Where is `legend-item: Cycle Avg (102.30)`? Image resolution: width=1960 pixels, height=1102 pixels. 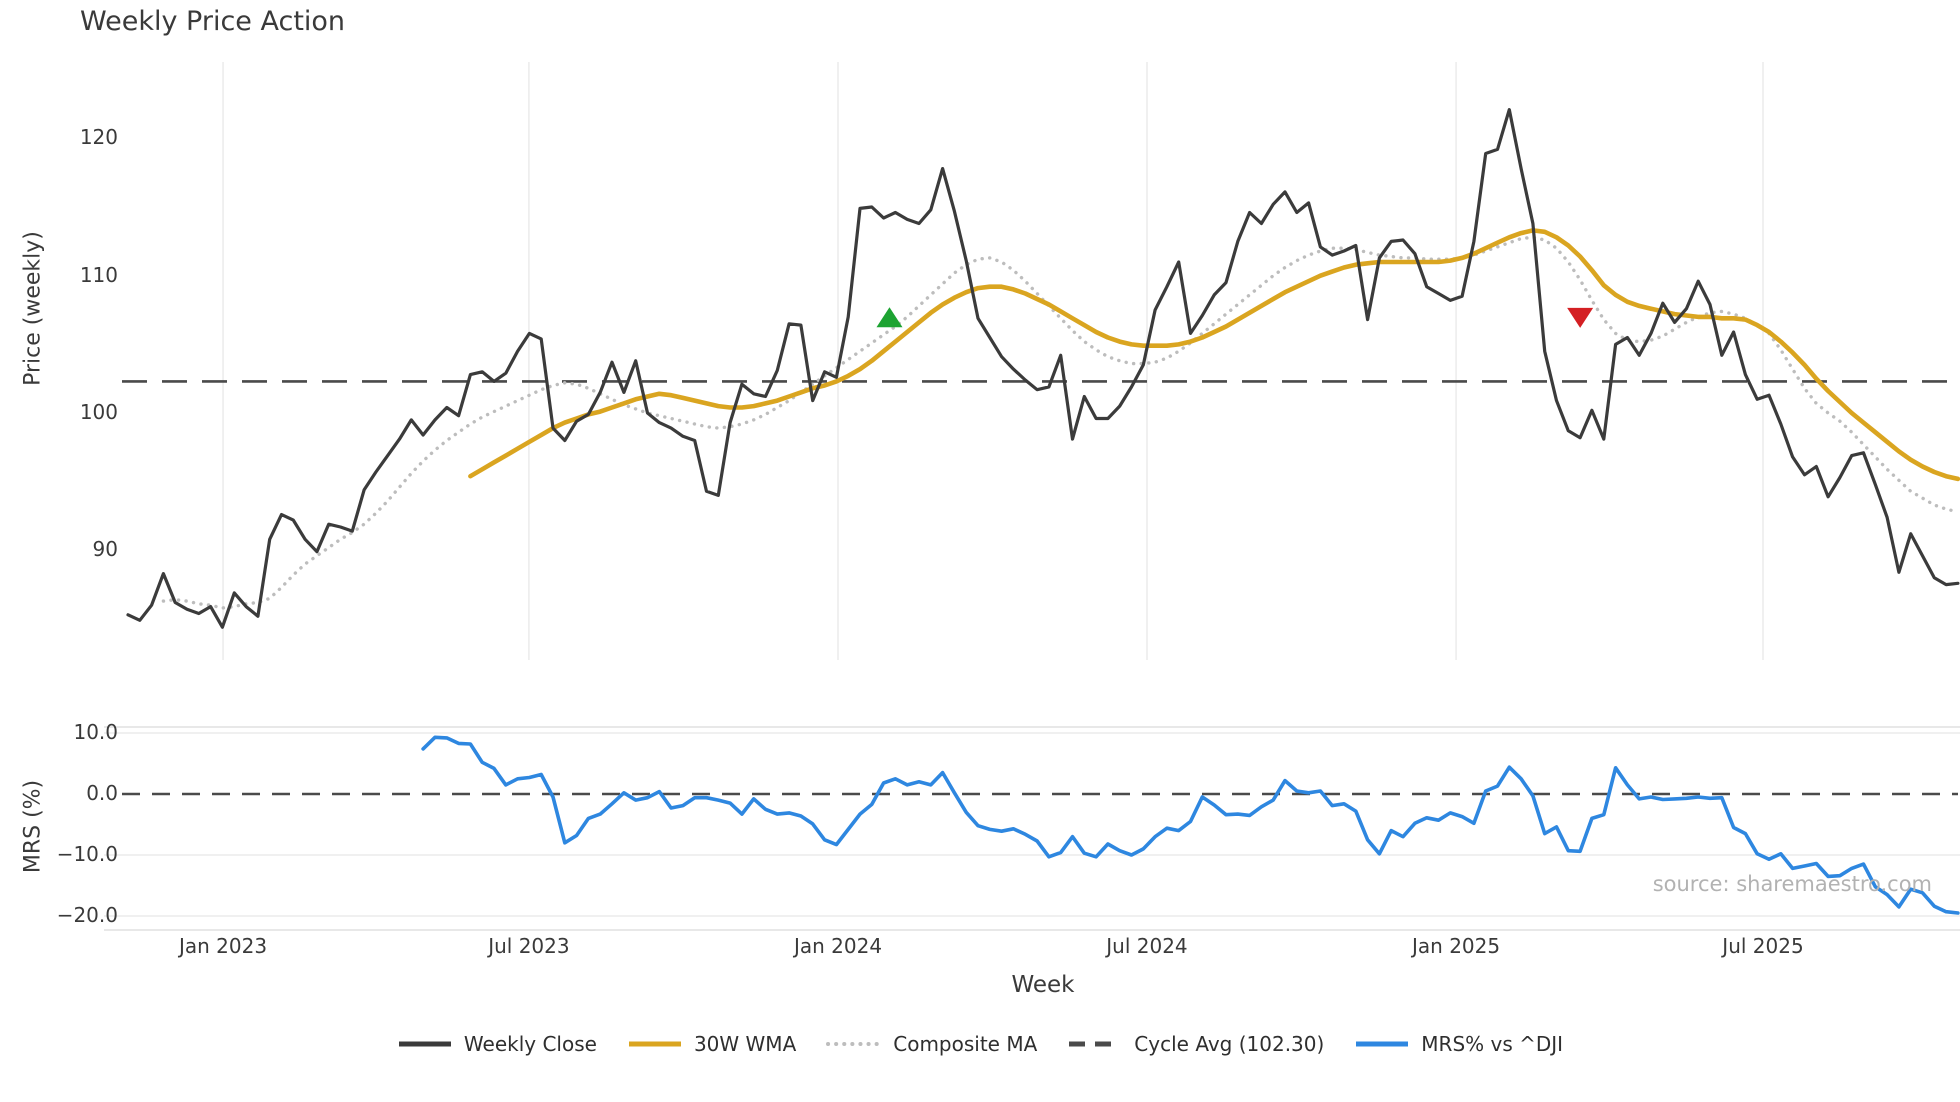
legend-item: Cycle Avg (102.30) is located at coordinates (1195, 1044).